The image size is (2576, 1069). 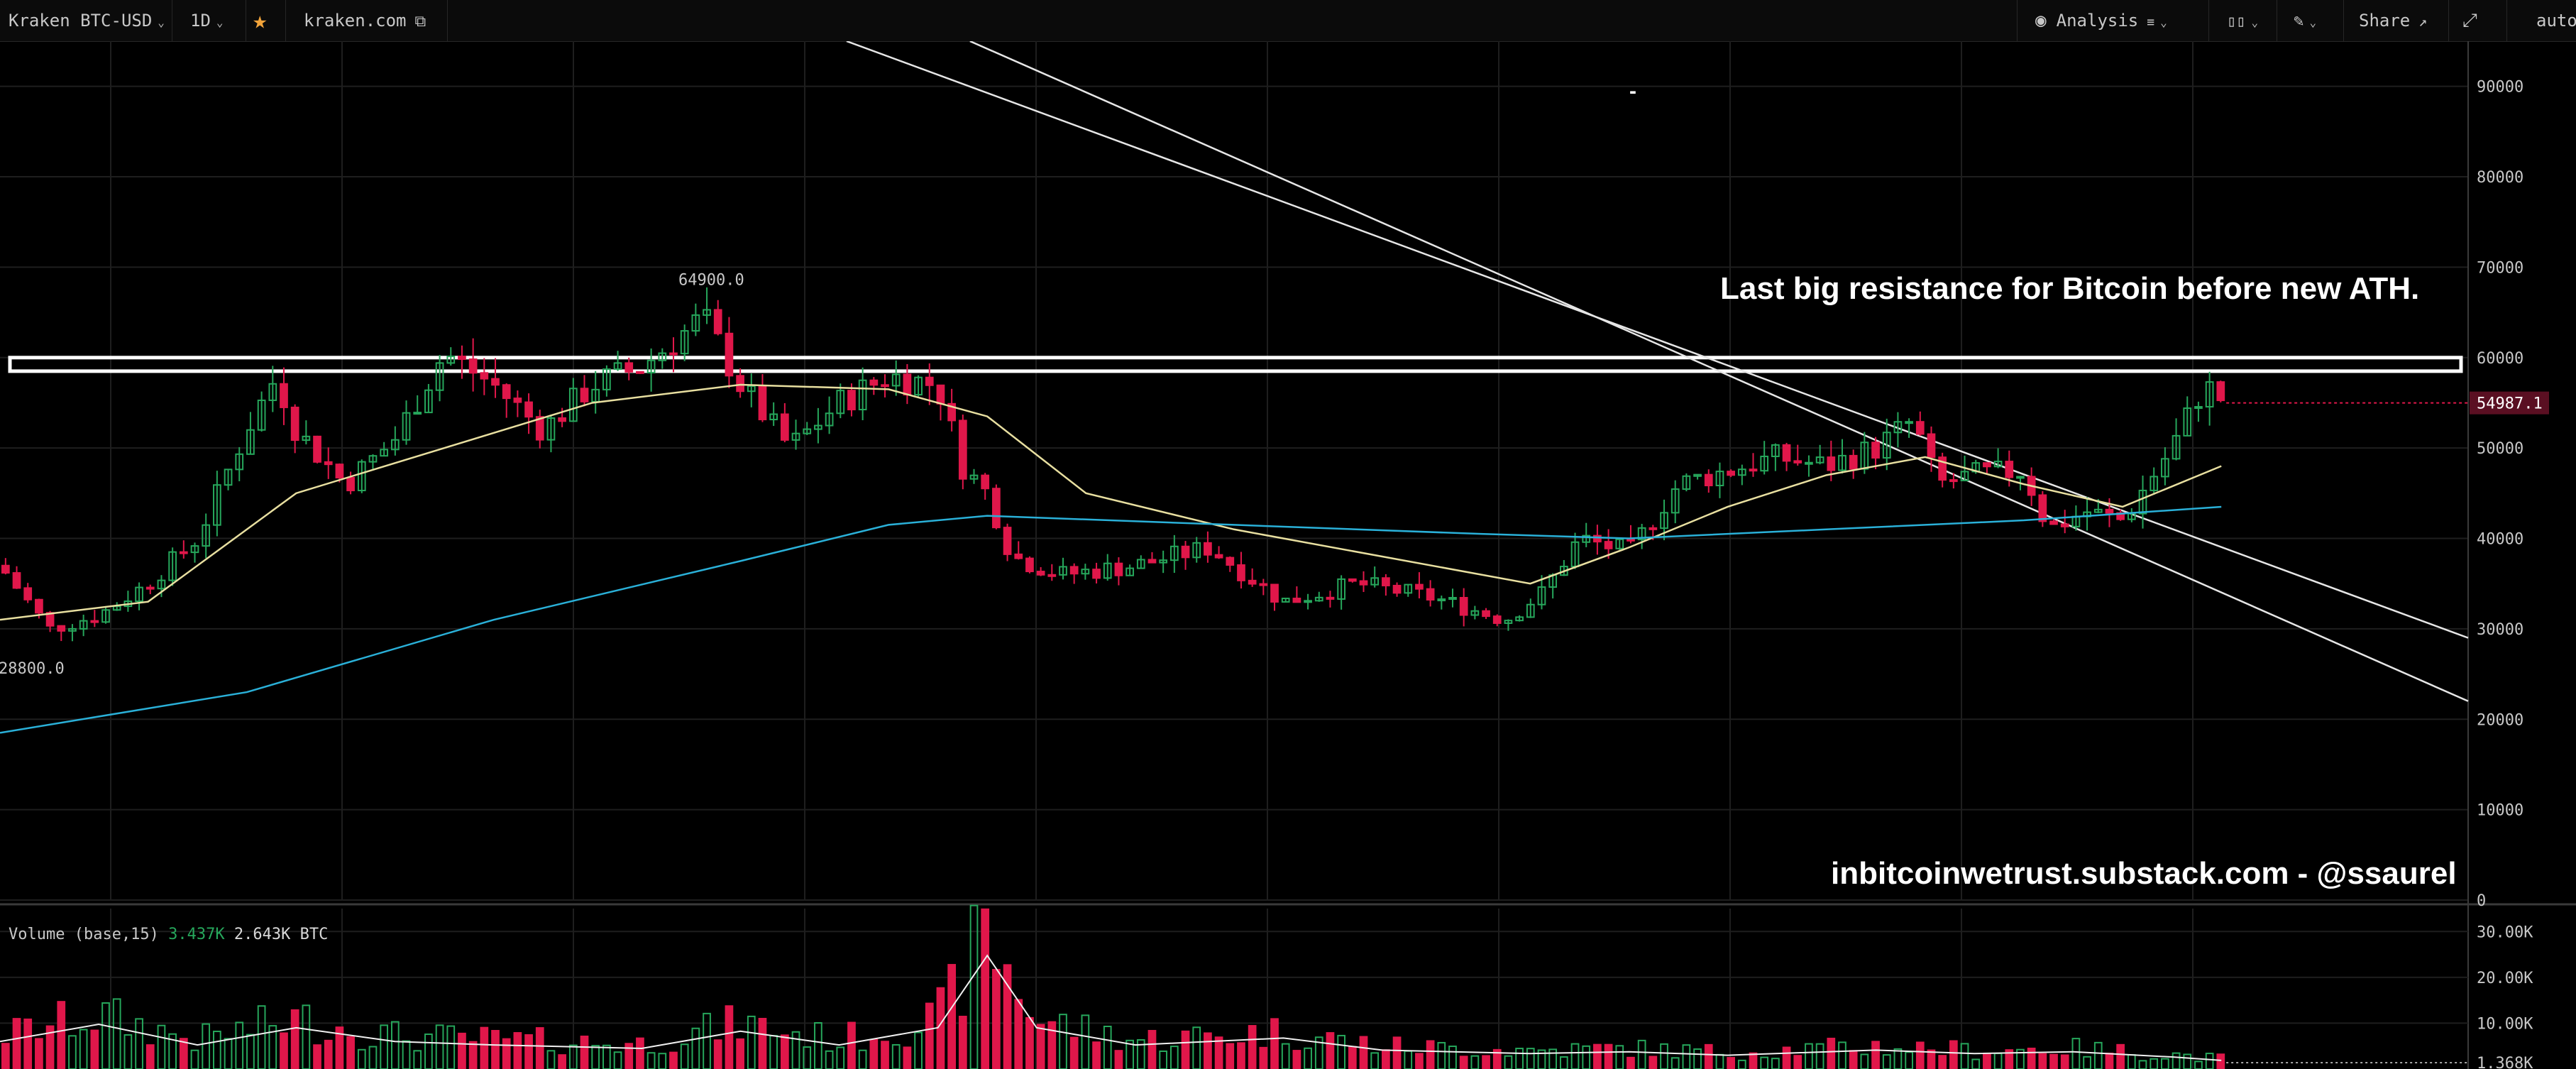 I want to click on analysis-button: ◉ Analysis ≡ ⌄, so click(x=2101, y=20).